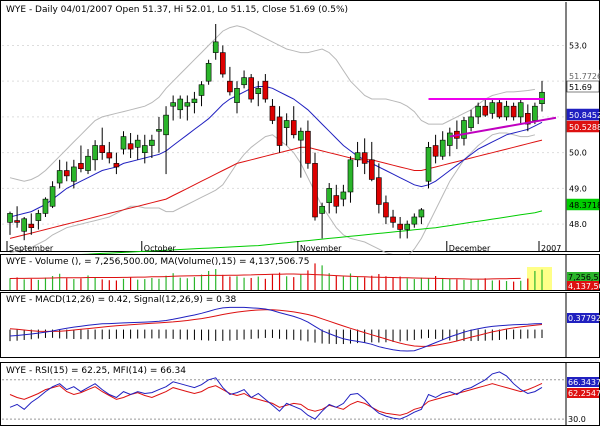  What do you see at coordinates (578, 45) in the screenshot?
I see `y-tick-label: 53.0` at bounding box center [578, 45].